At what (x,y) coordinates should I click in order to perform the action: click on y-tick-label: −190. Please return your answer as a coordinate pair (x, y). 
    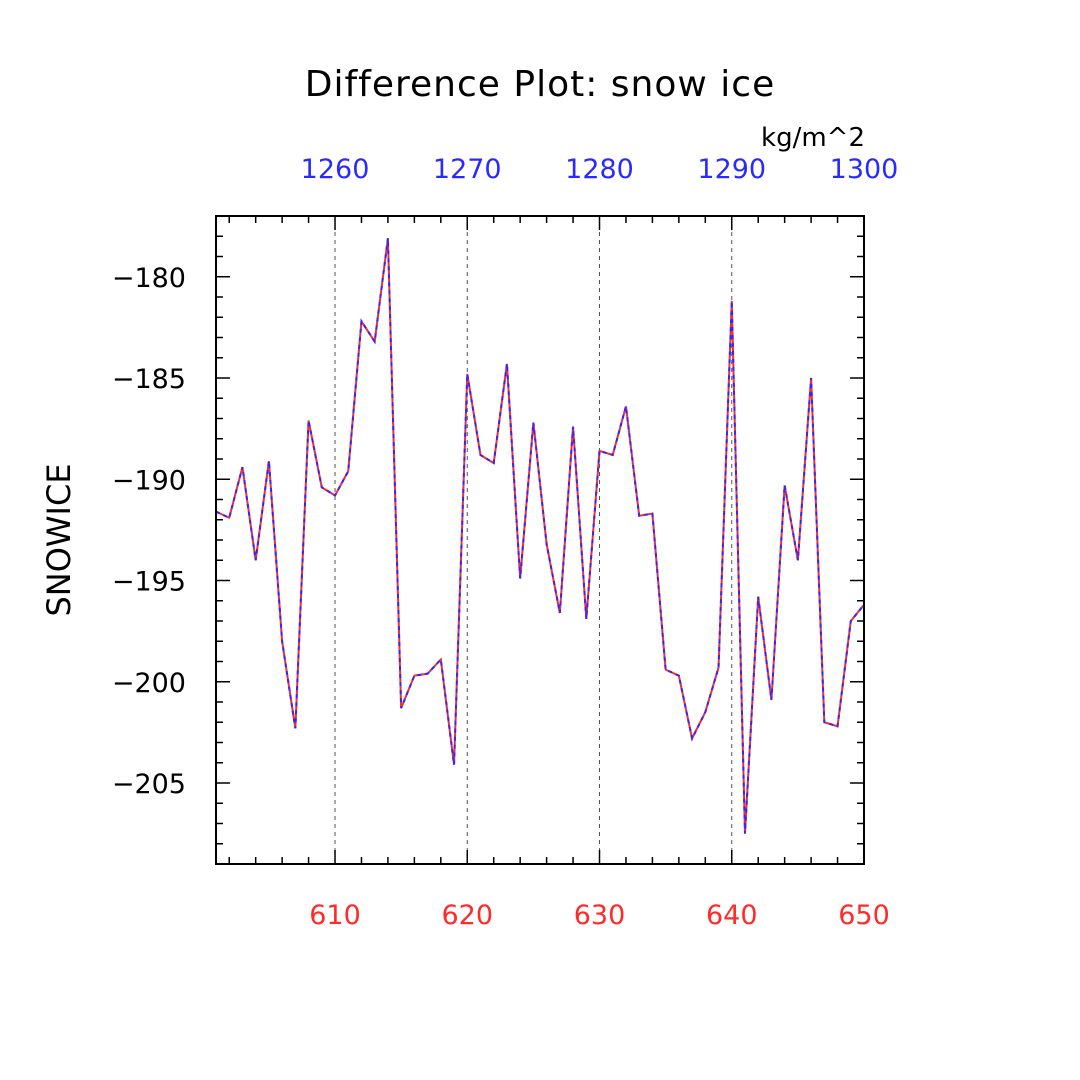
    Looking at the image, I should click on (149, 480).